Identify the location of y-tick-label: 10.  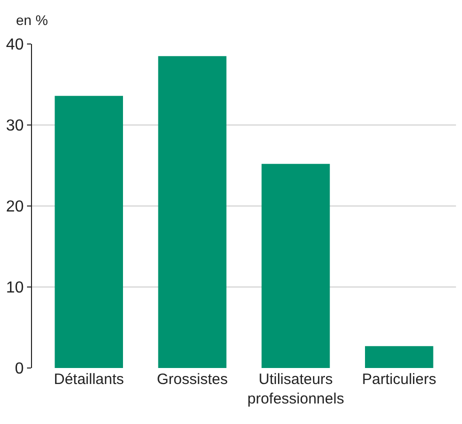
(15, 288).